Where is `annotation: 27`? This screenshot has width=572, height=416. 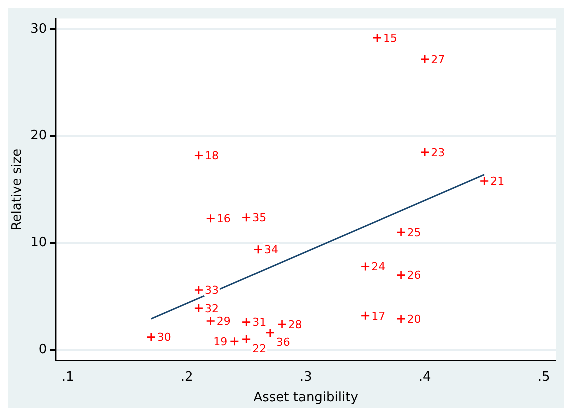
annotation: 27 is located at coordinates (438, 59).